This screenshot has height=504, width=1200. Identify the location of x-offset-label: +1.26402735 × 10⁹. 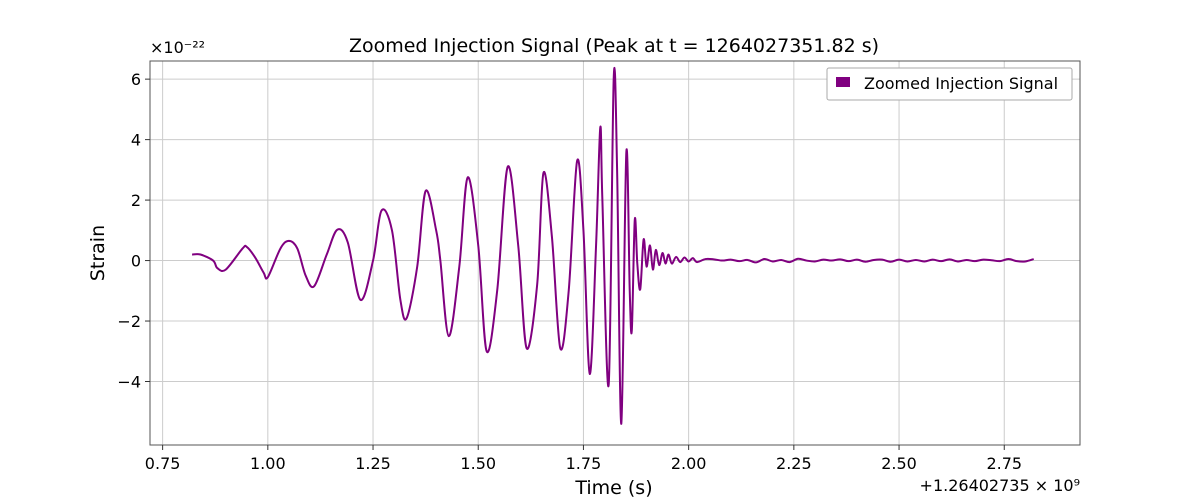
(1000, 485).